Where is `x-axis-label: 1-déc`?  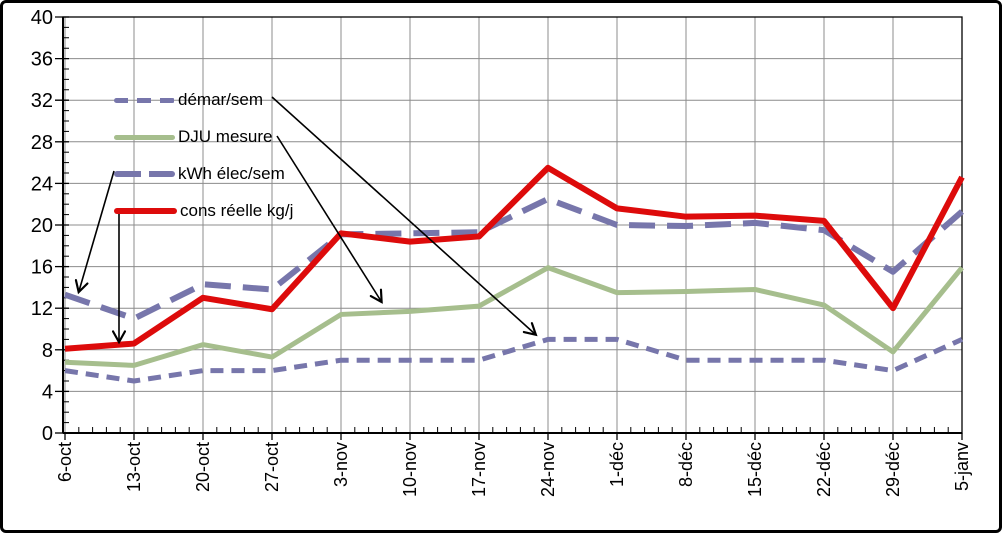
x-axis-label: 1-déc is located at coordinates (617, 464).